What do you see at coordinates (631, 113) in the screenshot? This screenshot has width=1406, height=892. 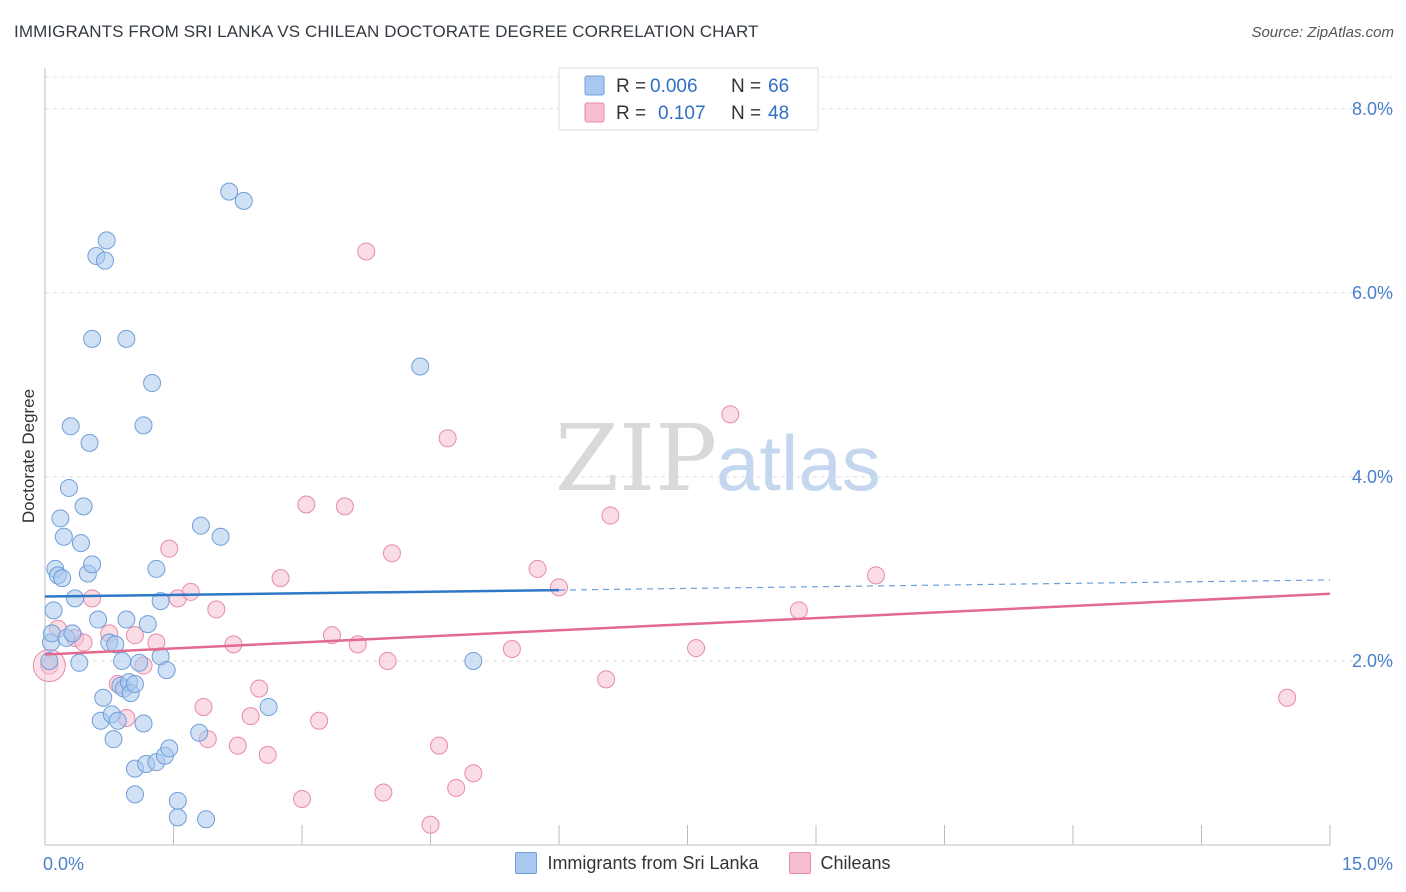 I see `legend-r-label-pink: R =` at bounding box center [631, 113].